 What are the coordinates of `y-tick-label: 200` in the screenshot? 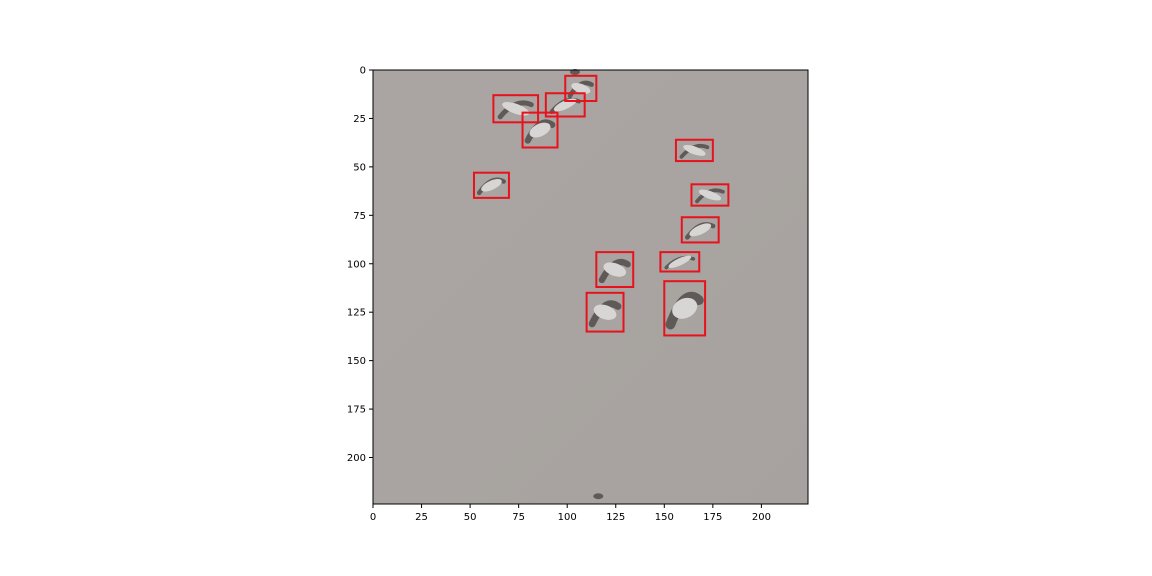 It's located at (356, 458).